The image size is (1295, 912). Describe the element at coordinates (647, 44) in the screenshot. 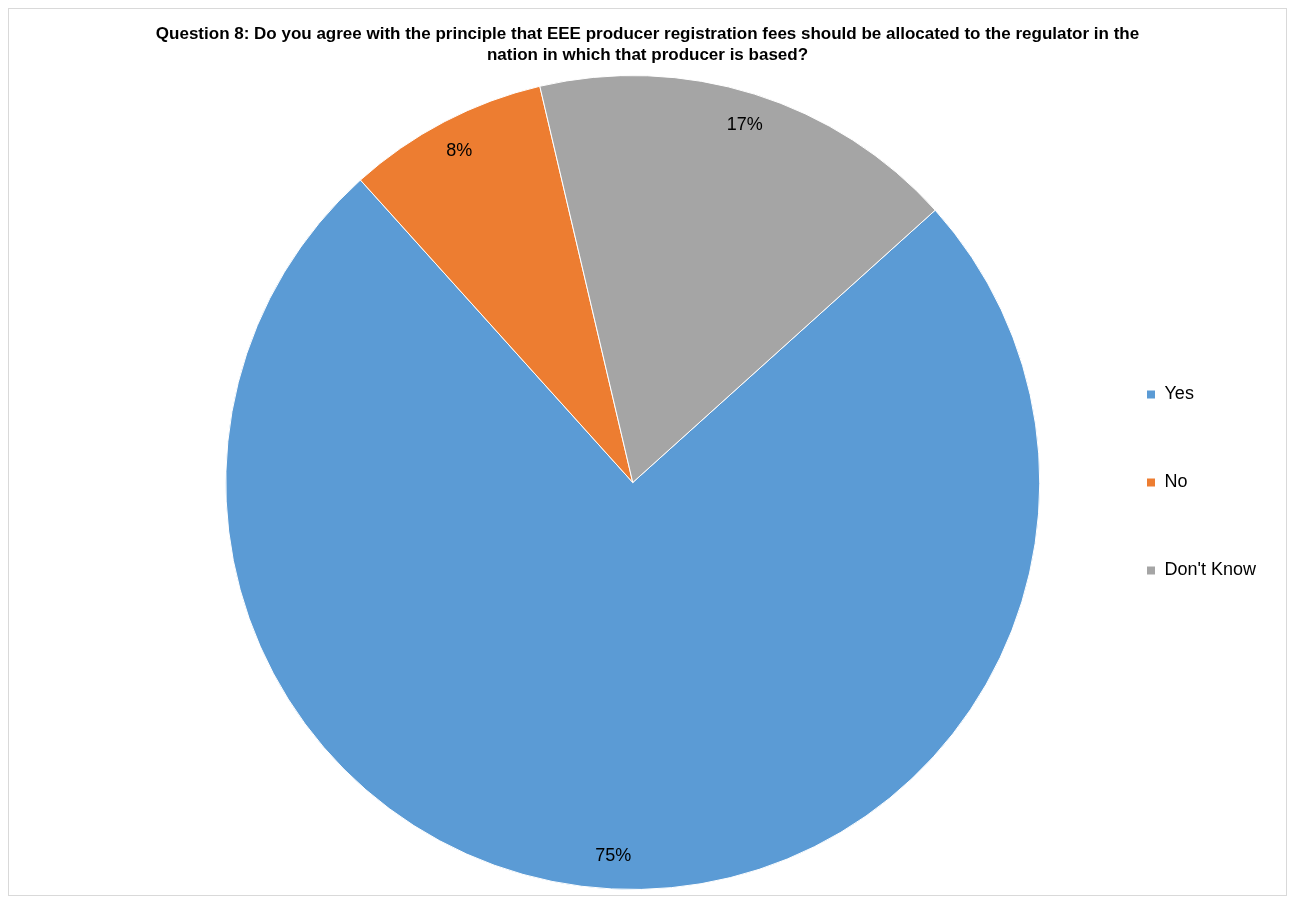

I see `chart-title: Question 8: Do you agree with the principle that EEE producer registration fees should be allocated to the regulator in the nation in which that producer is based?` at that location.